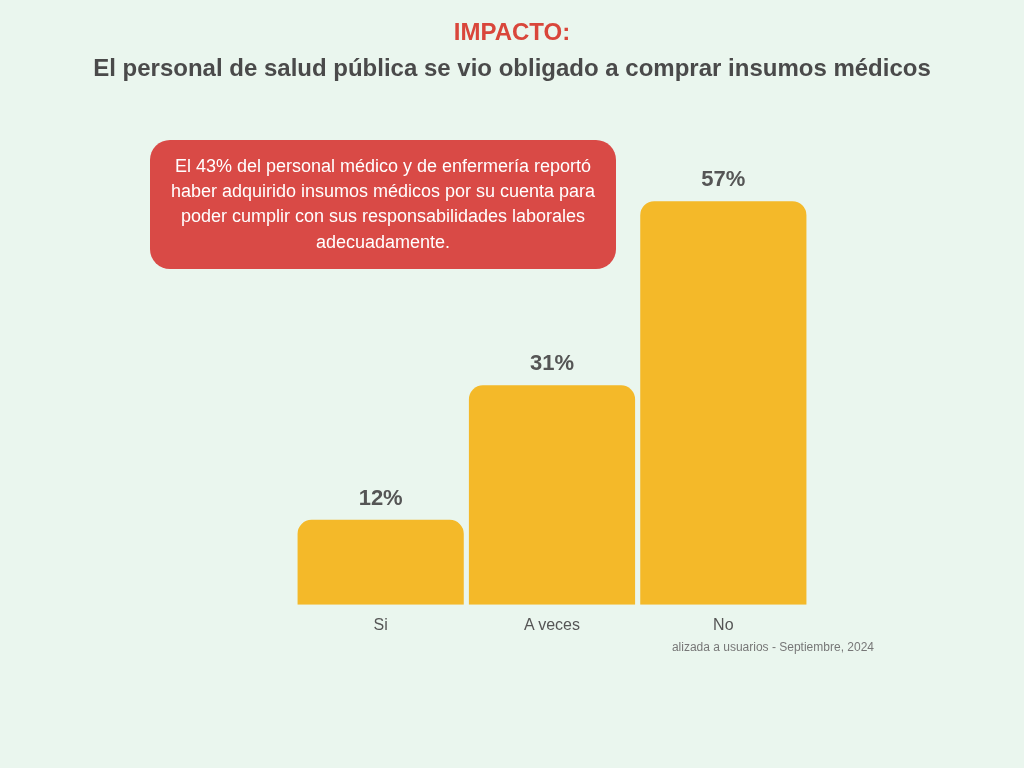 The image size is (1024, 768). Describe the element at coordinates (772, 647) in the screenshot. I see `text: alizada a usuarios - Septiembre, 2024` at that location.